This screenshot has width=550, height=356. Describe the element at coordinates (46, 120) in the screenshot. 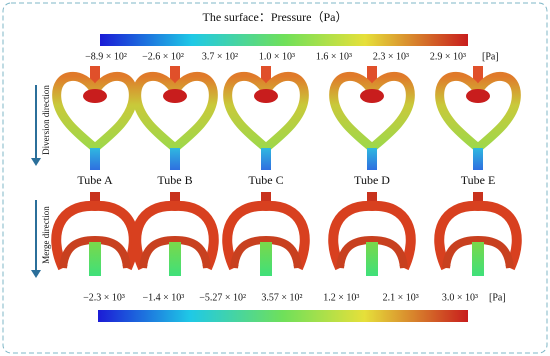

I see `row-label: Diversion direction` at that location.